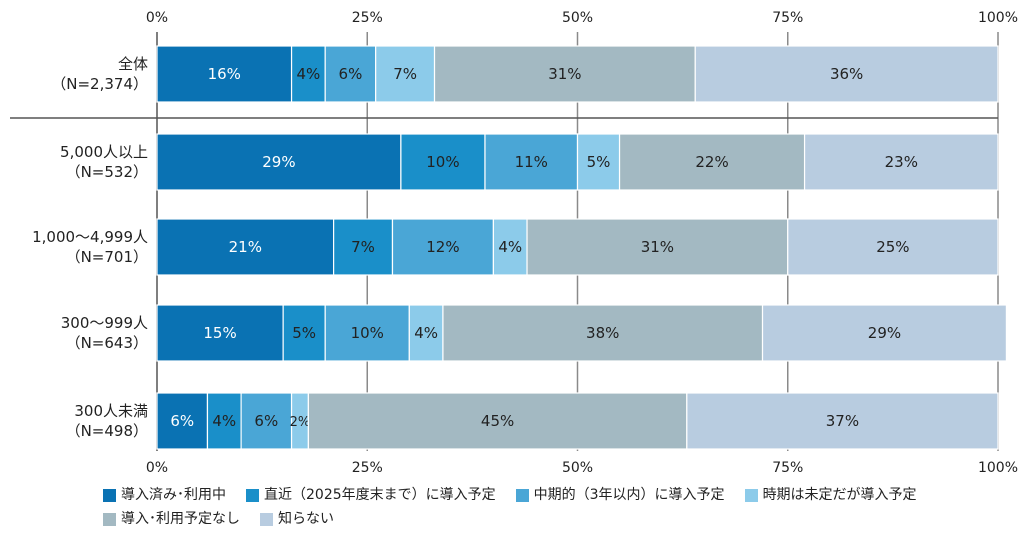 The height and width of the screenshot is (535, 1030). I want to click on legend-label: 直近（2025年度末まで）に導入予定, so click(380, 495).